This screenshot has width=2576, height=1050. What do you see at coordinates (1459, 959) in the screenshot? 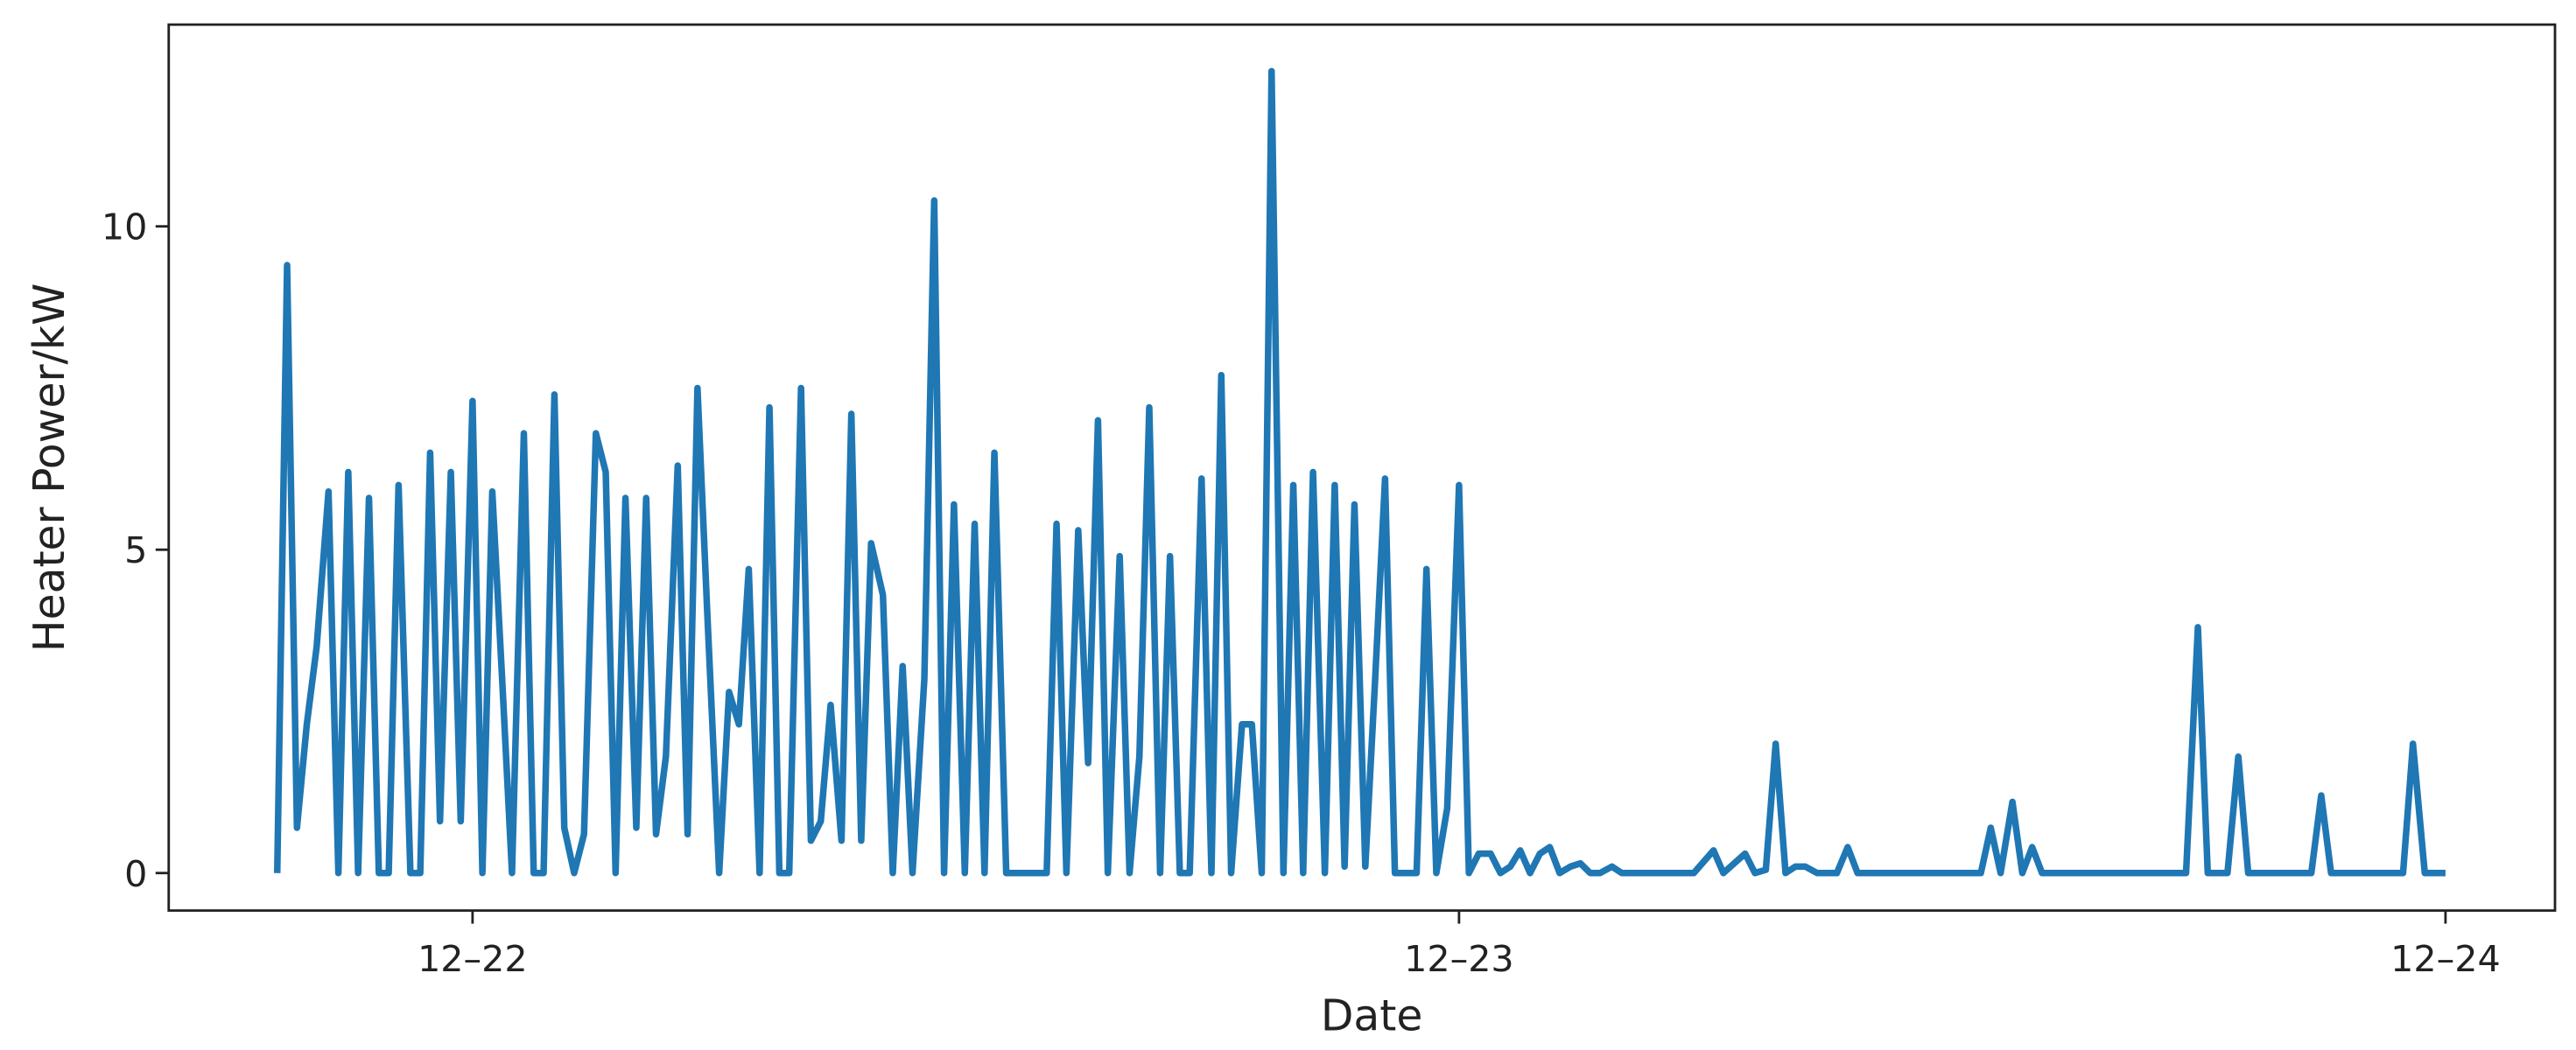
I see `x-tick-label: 12–23` at bounding box center [1459, 959].